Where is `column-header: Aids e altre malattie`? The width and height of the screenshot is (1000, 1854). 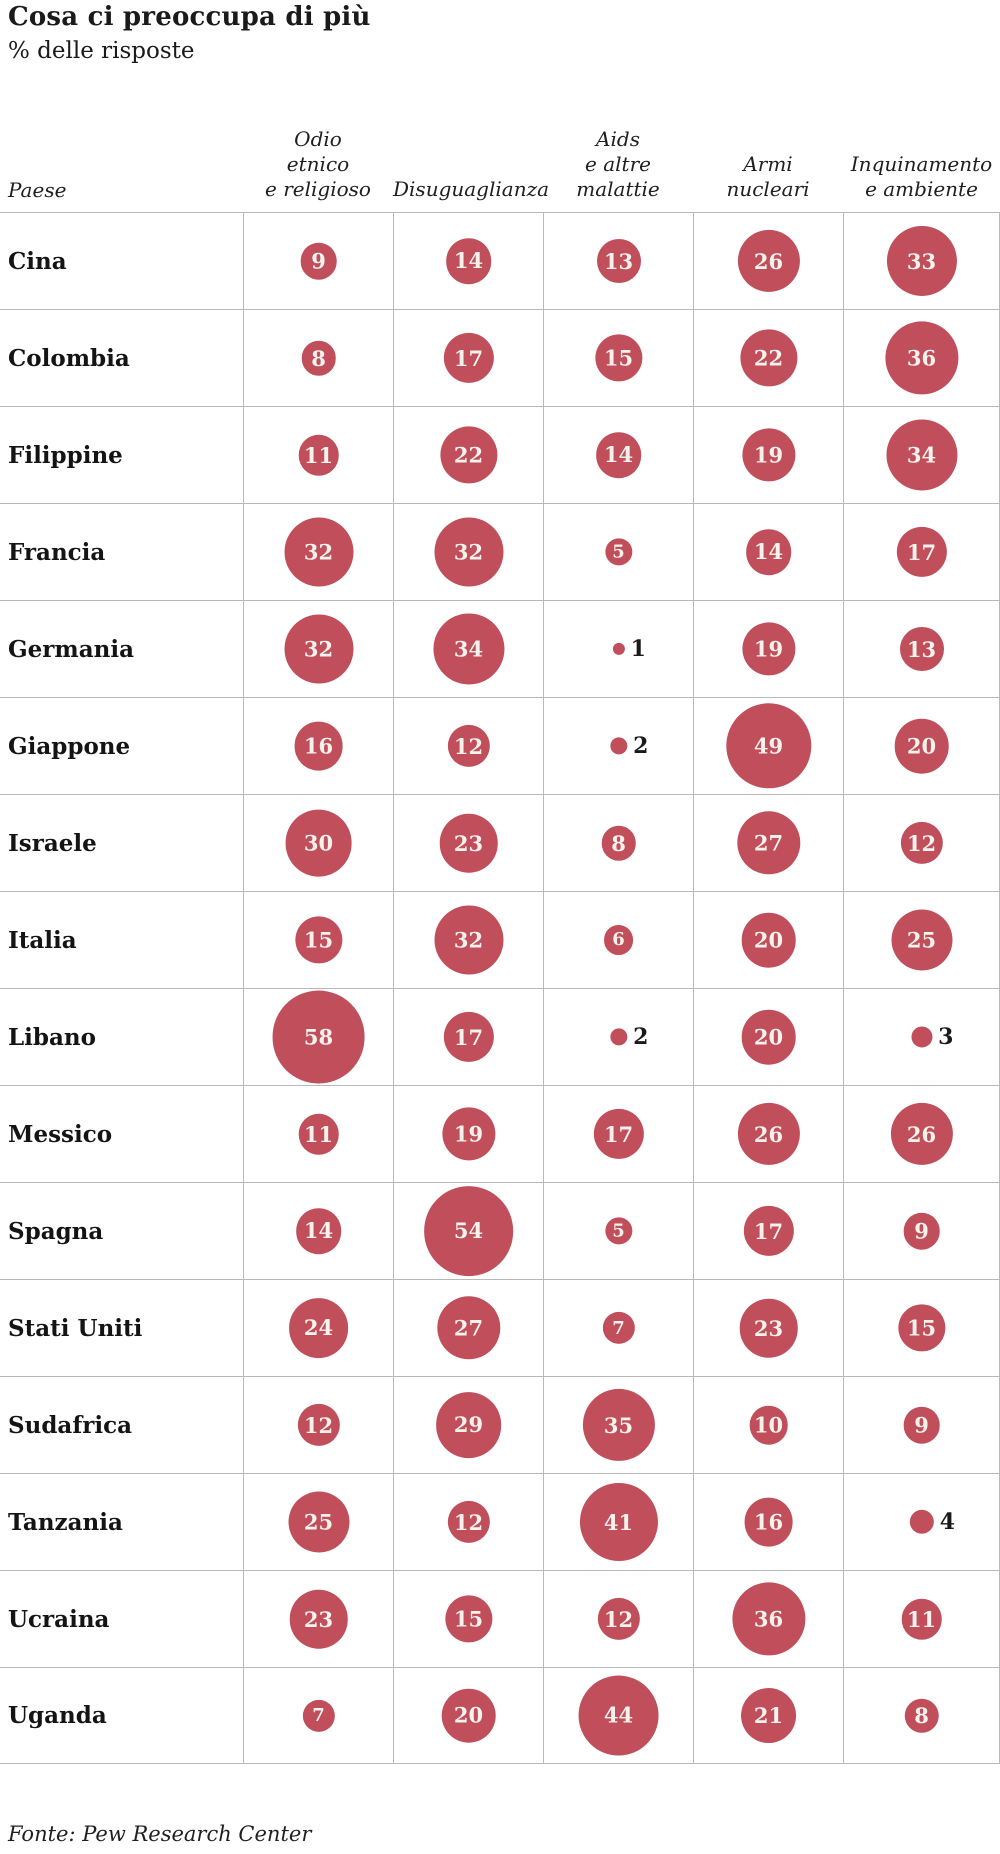 column-header: Aids e altre malattie is located at coordinates (618, 164).